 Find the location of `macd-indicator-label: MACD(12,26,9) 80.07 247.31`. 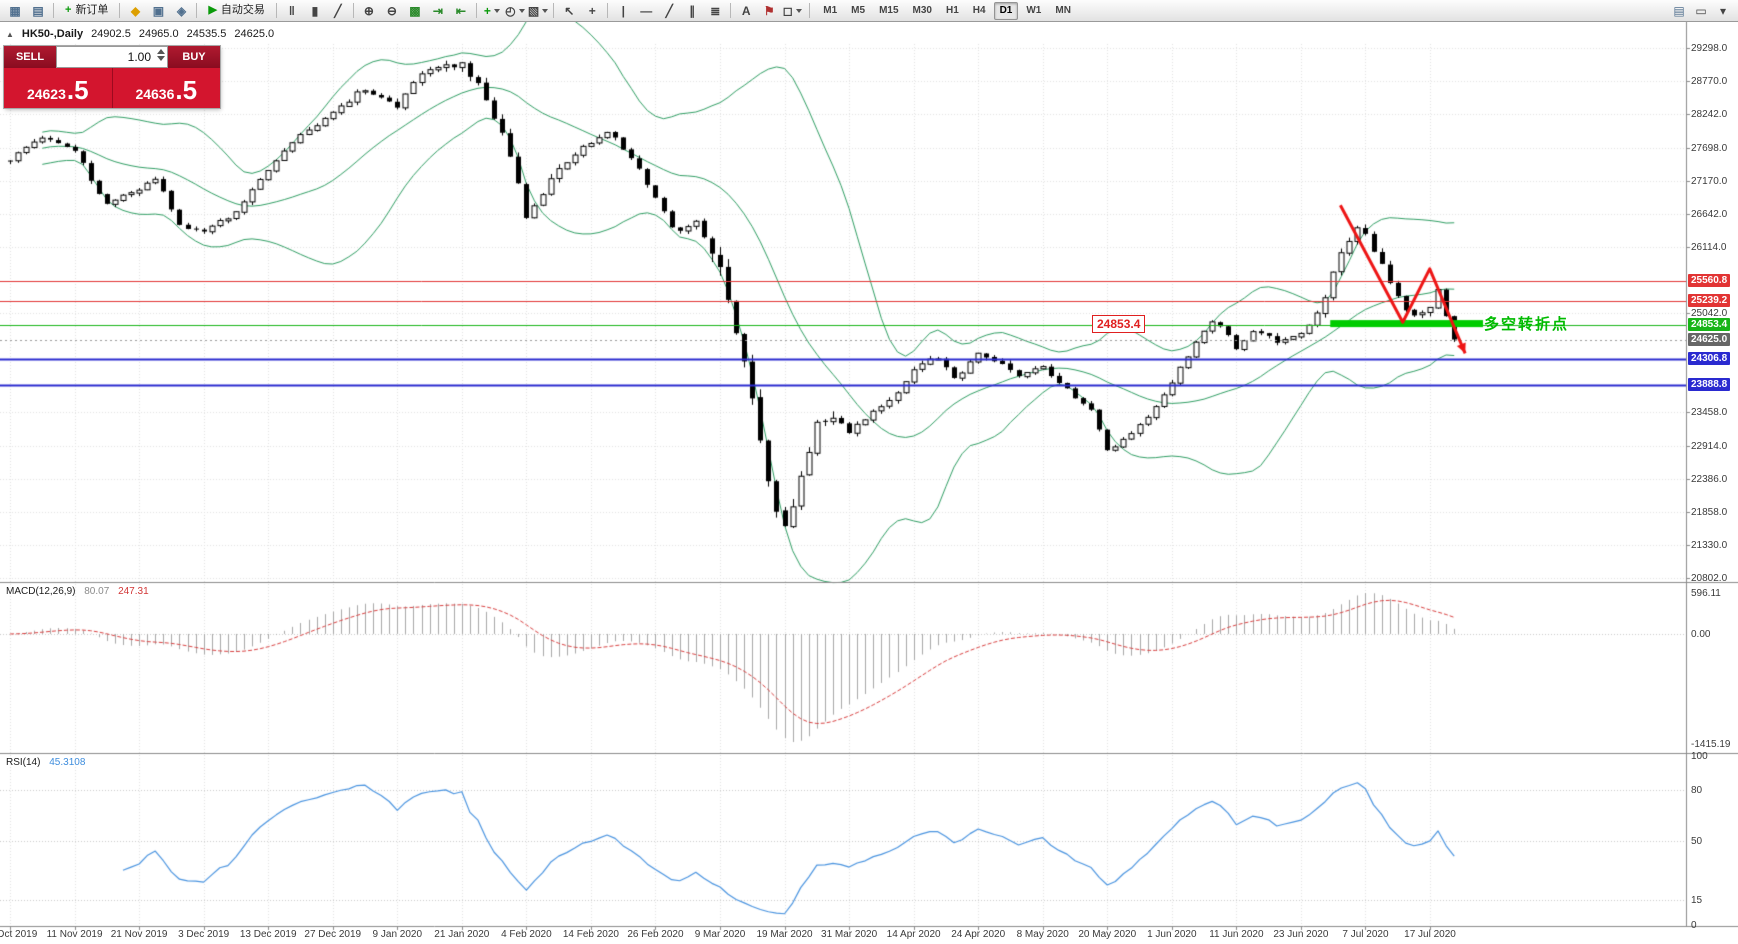

macd-indicator-label: MACD(12,26,9) 80.07 247.31 is located at coordinates (77, 591).